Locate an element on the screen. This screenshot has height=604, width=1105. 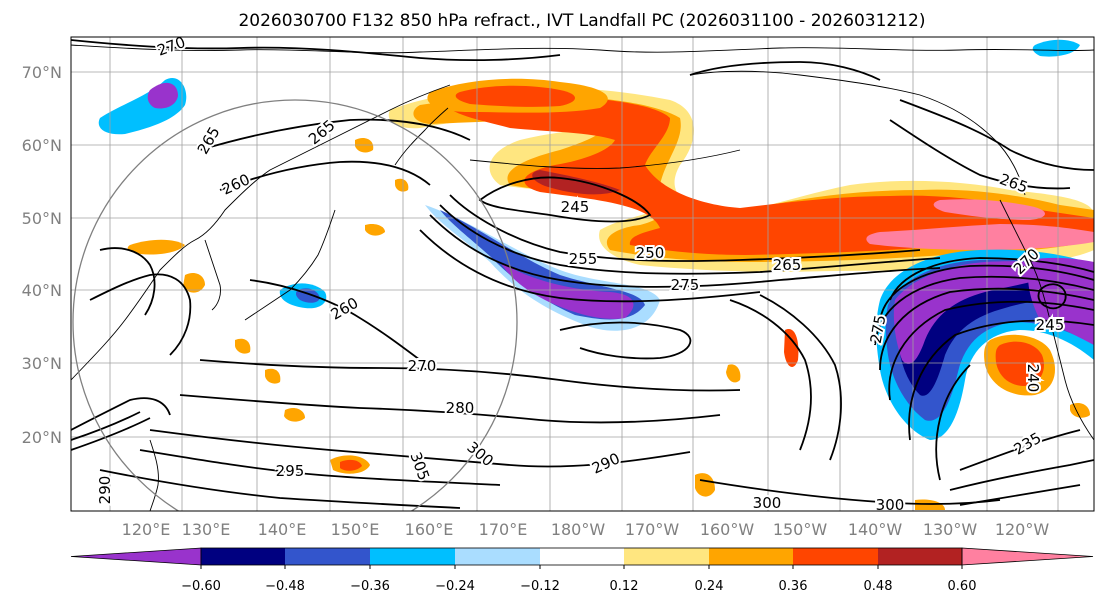
colorbar-tick-label: 0.24 is located at coordinates (709, 586).